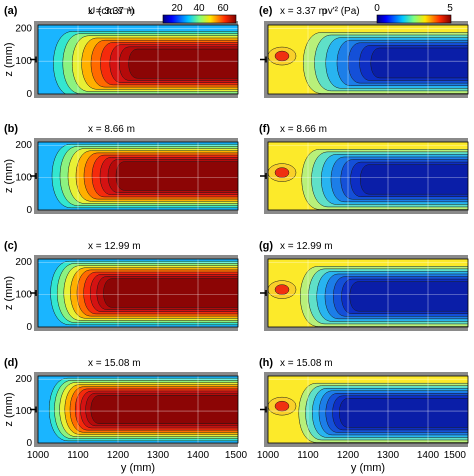 Image resolution: width=474 pixels, height=476 pixels. Describe the element at coordinates (199, 19) in the screenshot. I see `colorbar-left-bar` at that location.